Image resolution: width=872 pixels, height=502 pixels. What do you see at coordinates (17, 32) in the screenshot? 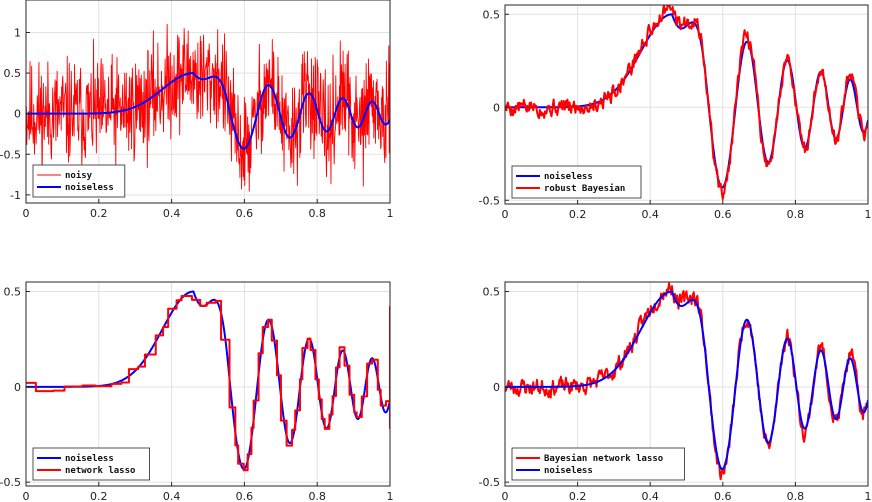
I see `y-tick-label: 1` at bounding box center [17, 32].